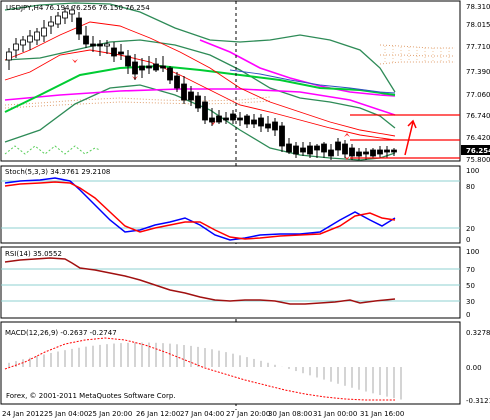 The width and height of the screenshot is (490, 420). Describe the element at coordinates (33, 254) in the screenshot. I see `rsi-title: RSI(14) 35.0552` at that location.